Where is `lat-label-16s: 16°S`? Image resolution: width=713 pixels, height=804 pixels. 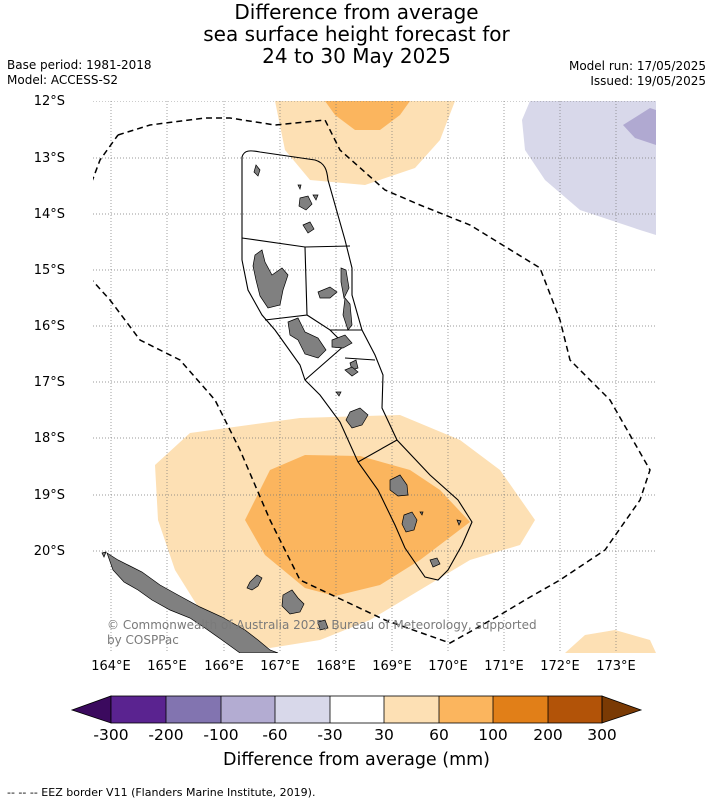 lat-label-16s: 16°S is located at coordinates (49, 326).